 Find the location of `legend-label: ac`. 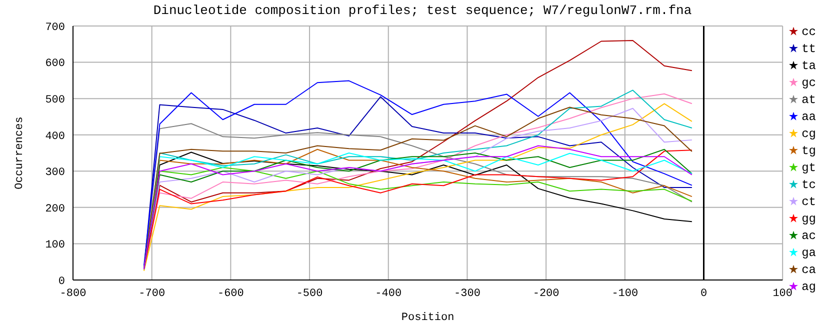

legend-label: ac is located at coordinates (809, 236).